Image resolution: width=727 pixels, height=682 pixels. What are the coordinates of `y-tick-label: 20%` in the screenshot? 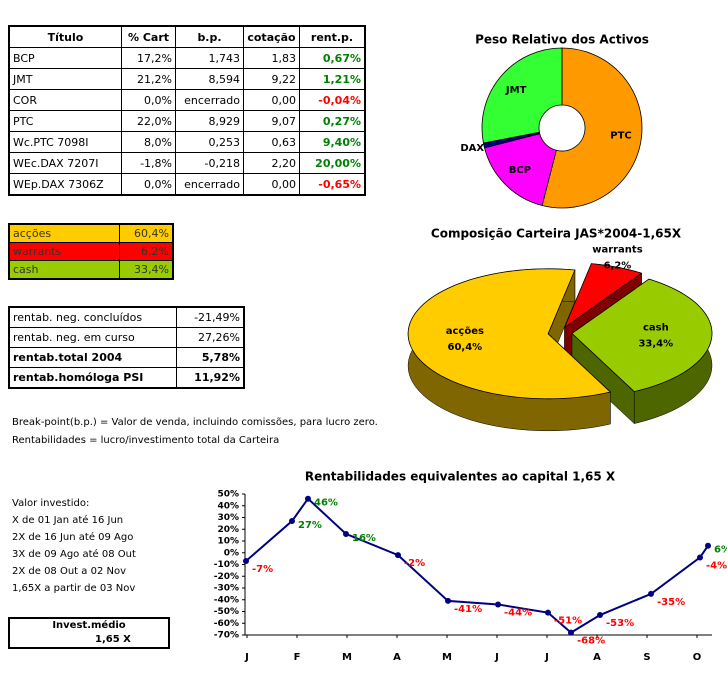 It's located at (228, 530).